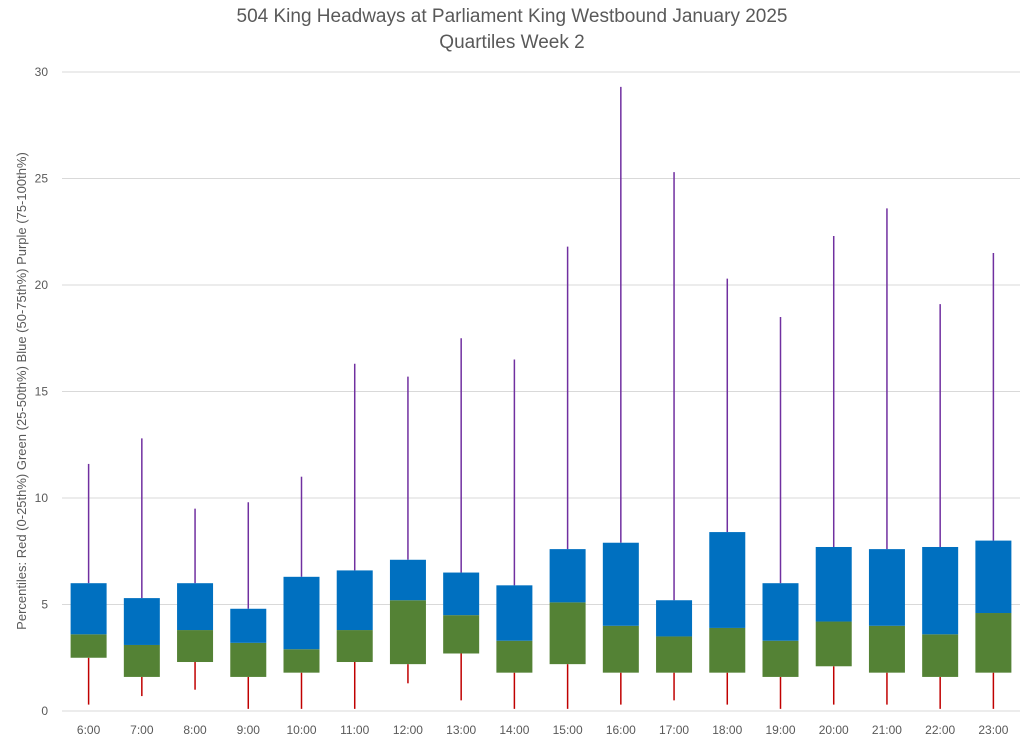 Image resolution: width=1024 pixels, height=742 pixels. Describe the element at coordinates (727, 730) in the screenshot. I see `x-tick-label: 18:00` at that location.